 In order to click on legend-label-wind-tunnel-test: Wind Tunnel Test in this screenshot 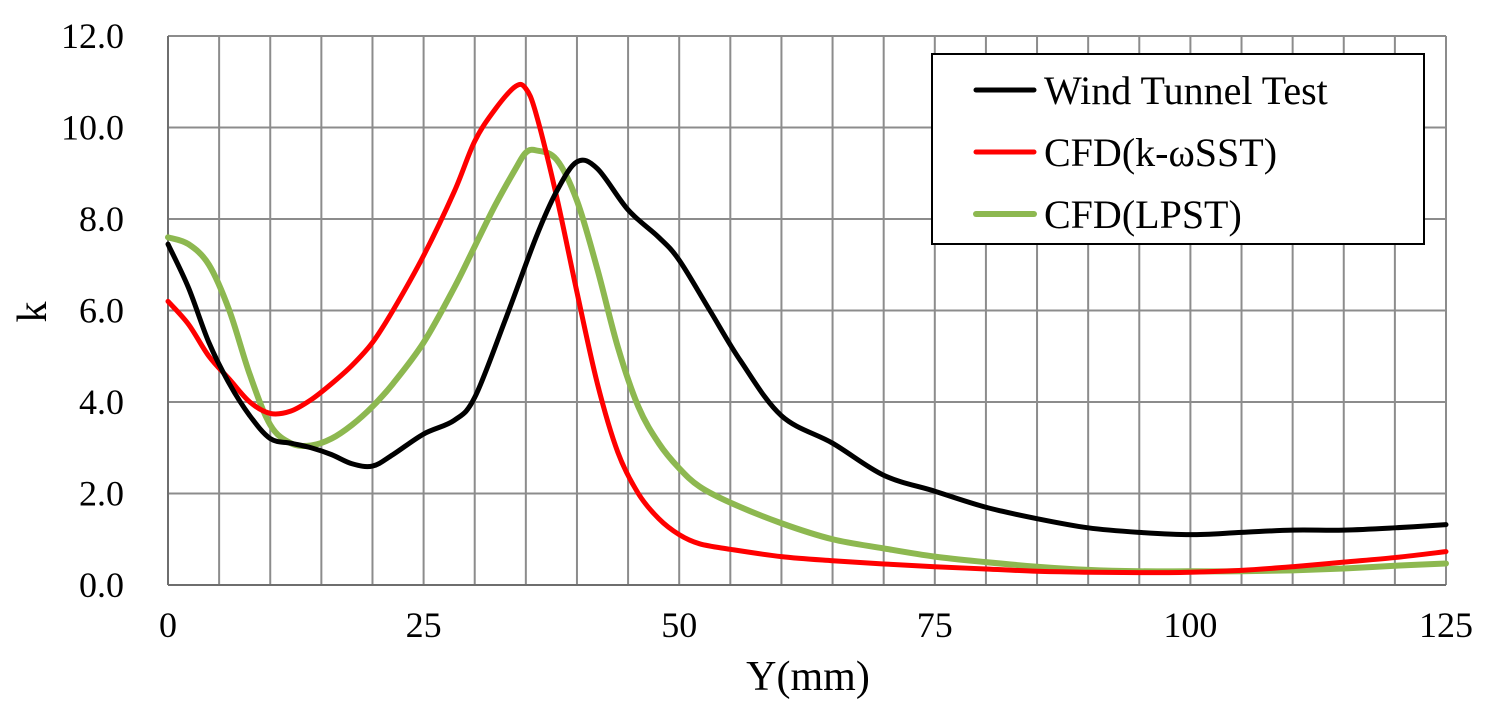, I will do `click(1186, 90)`.